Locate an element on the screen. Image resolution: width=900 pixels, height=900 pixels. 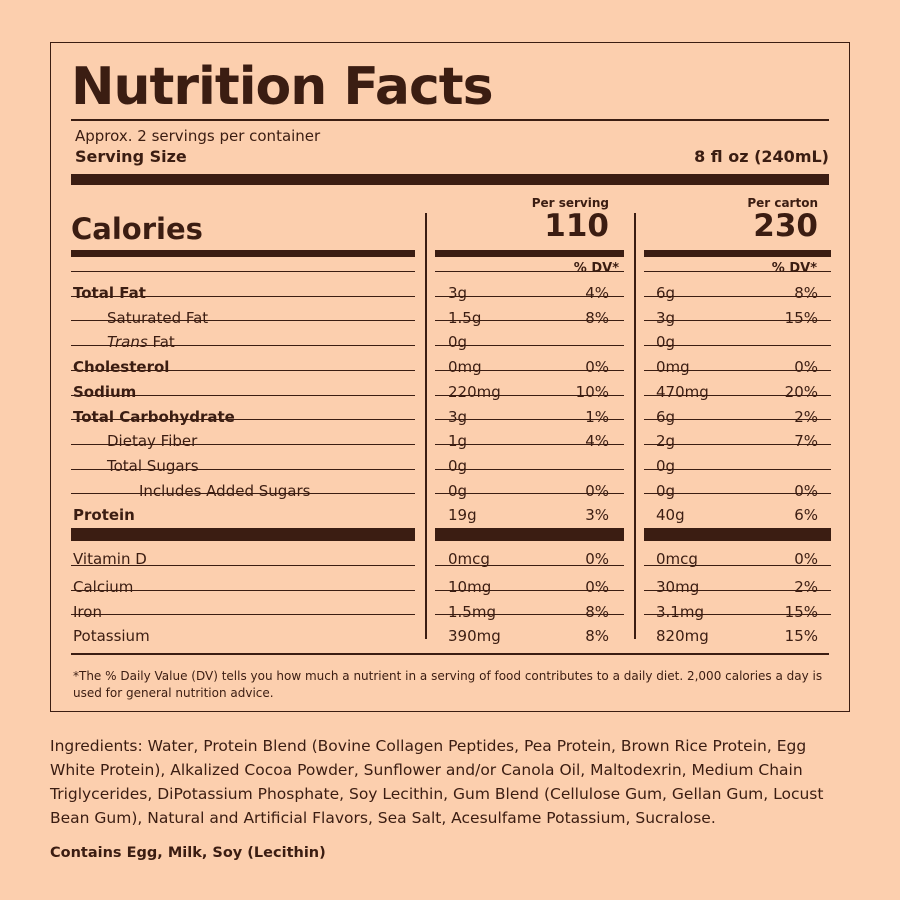
serving-size-rule is located at coordinates (450, 179).